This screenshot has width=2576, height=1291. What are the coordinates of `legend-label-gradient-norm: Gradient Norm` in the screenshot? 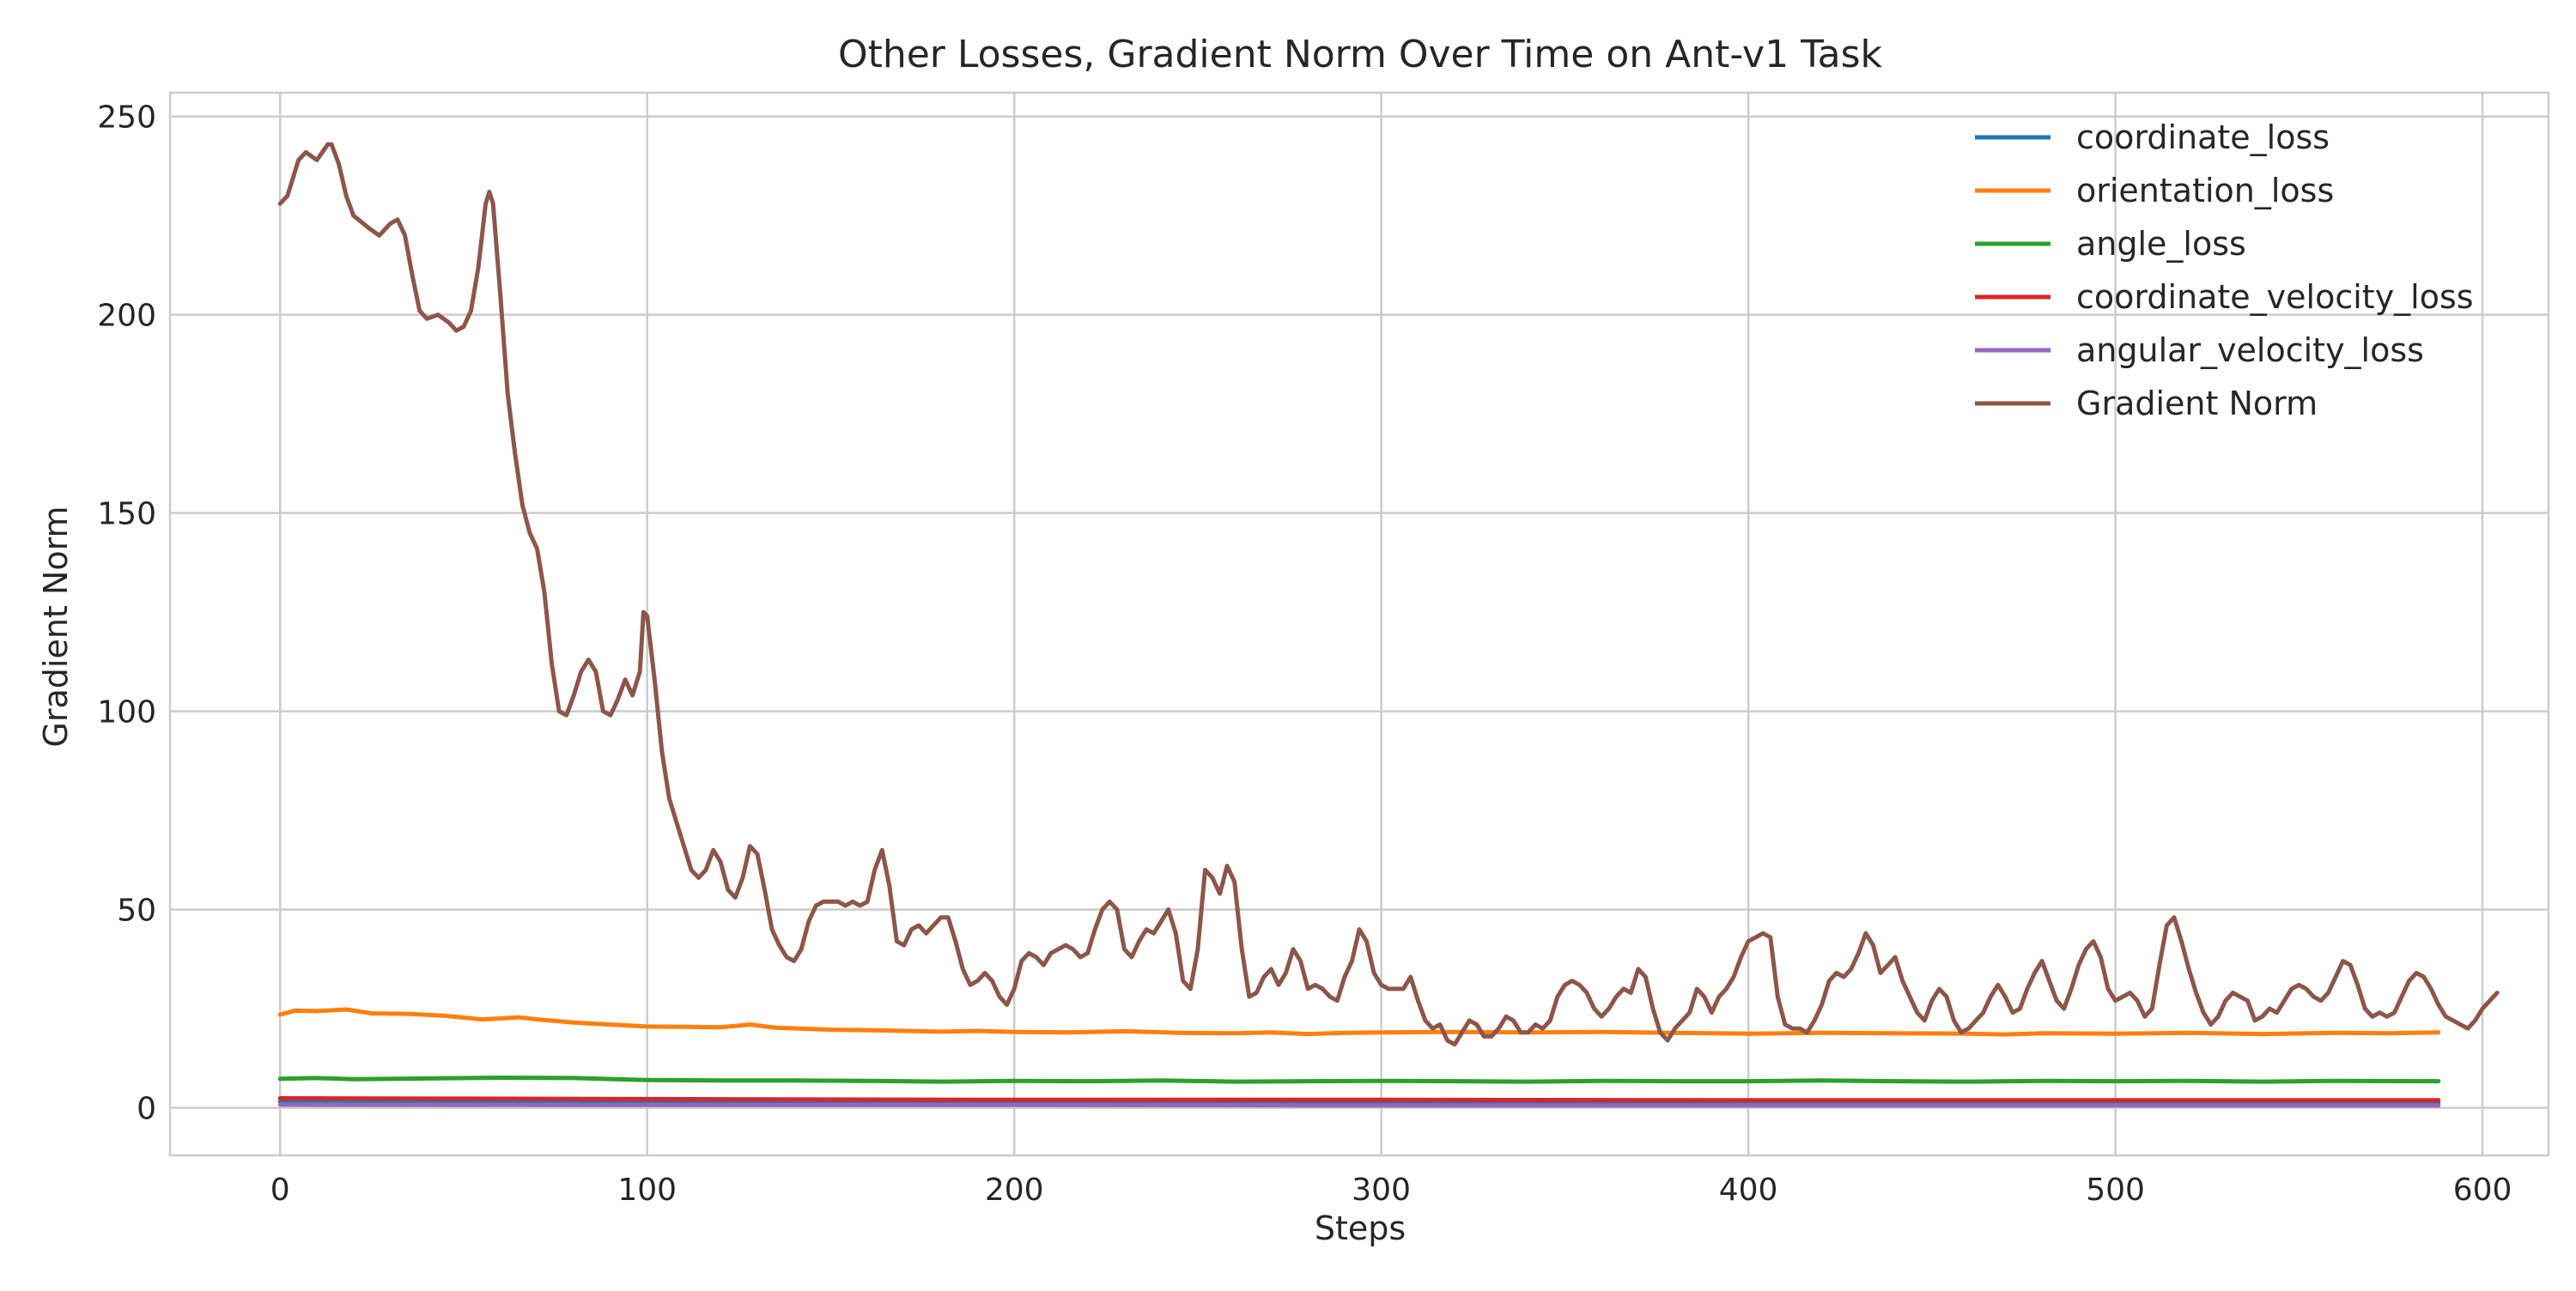 It's located at (2197, 404).